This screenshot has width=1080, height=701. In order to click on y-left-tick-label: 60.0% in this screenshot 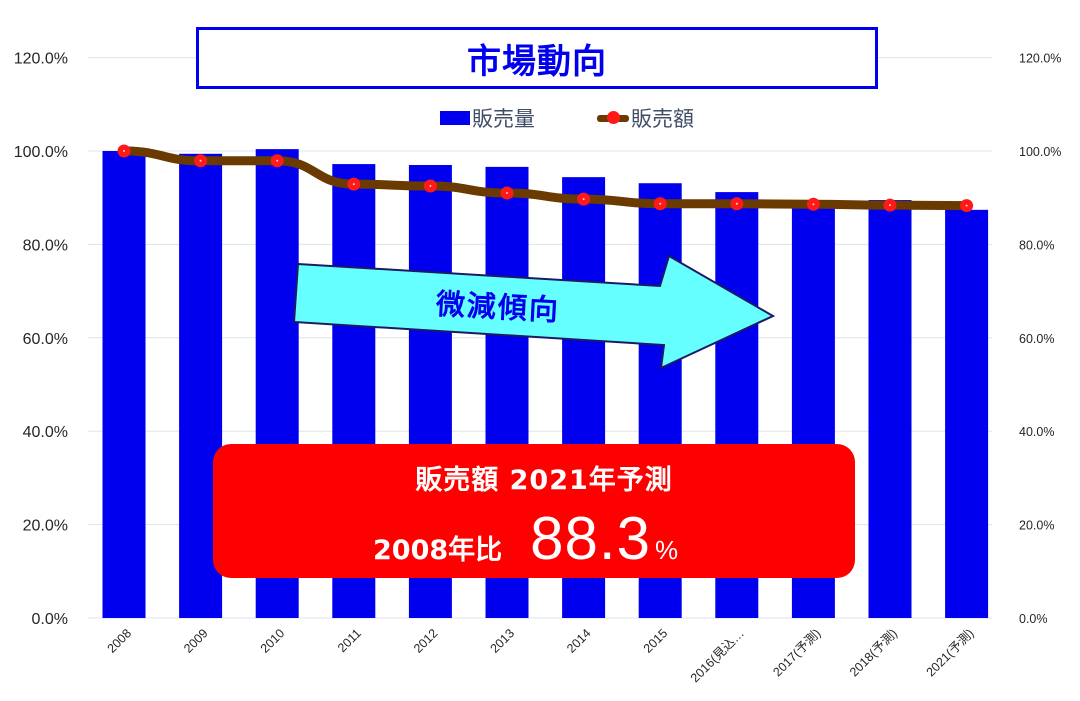, I will do `click(45, 339)`.